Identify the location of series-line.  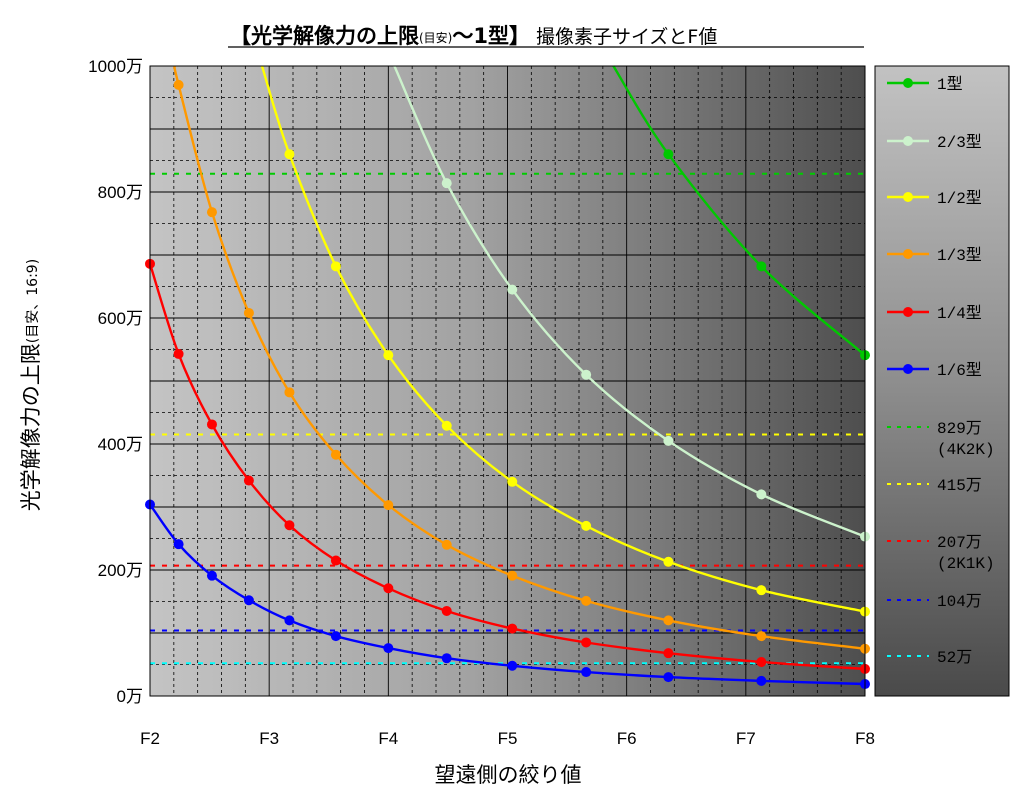
(739, 211).